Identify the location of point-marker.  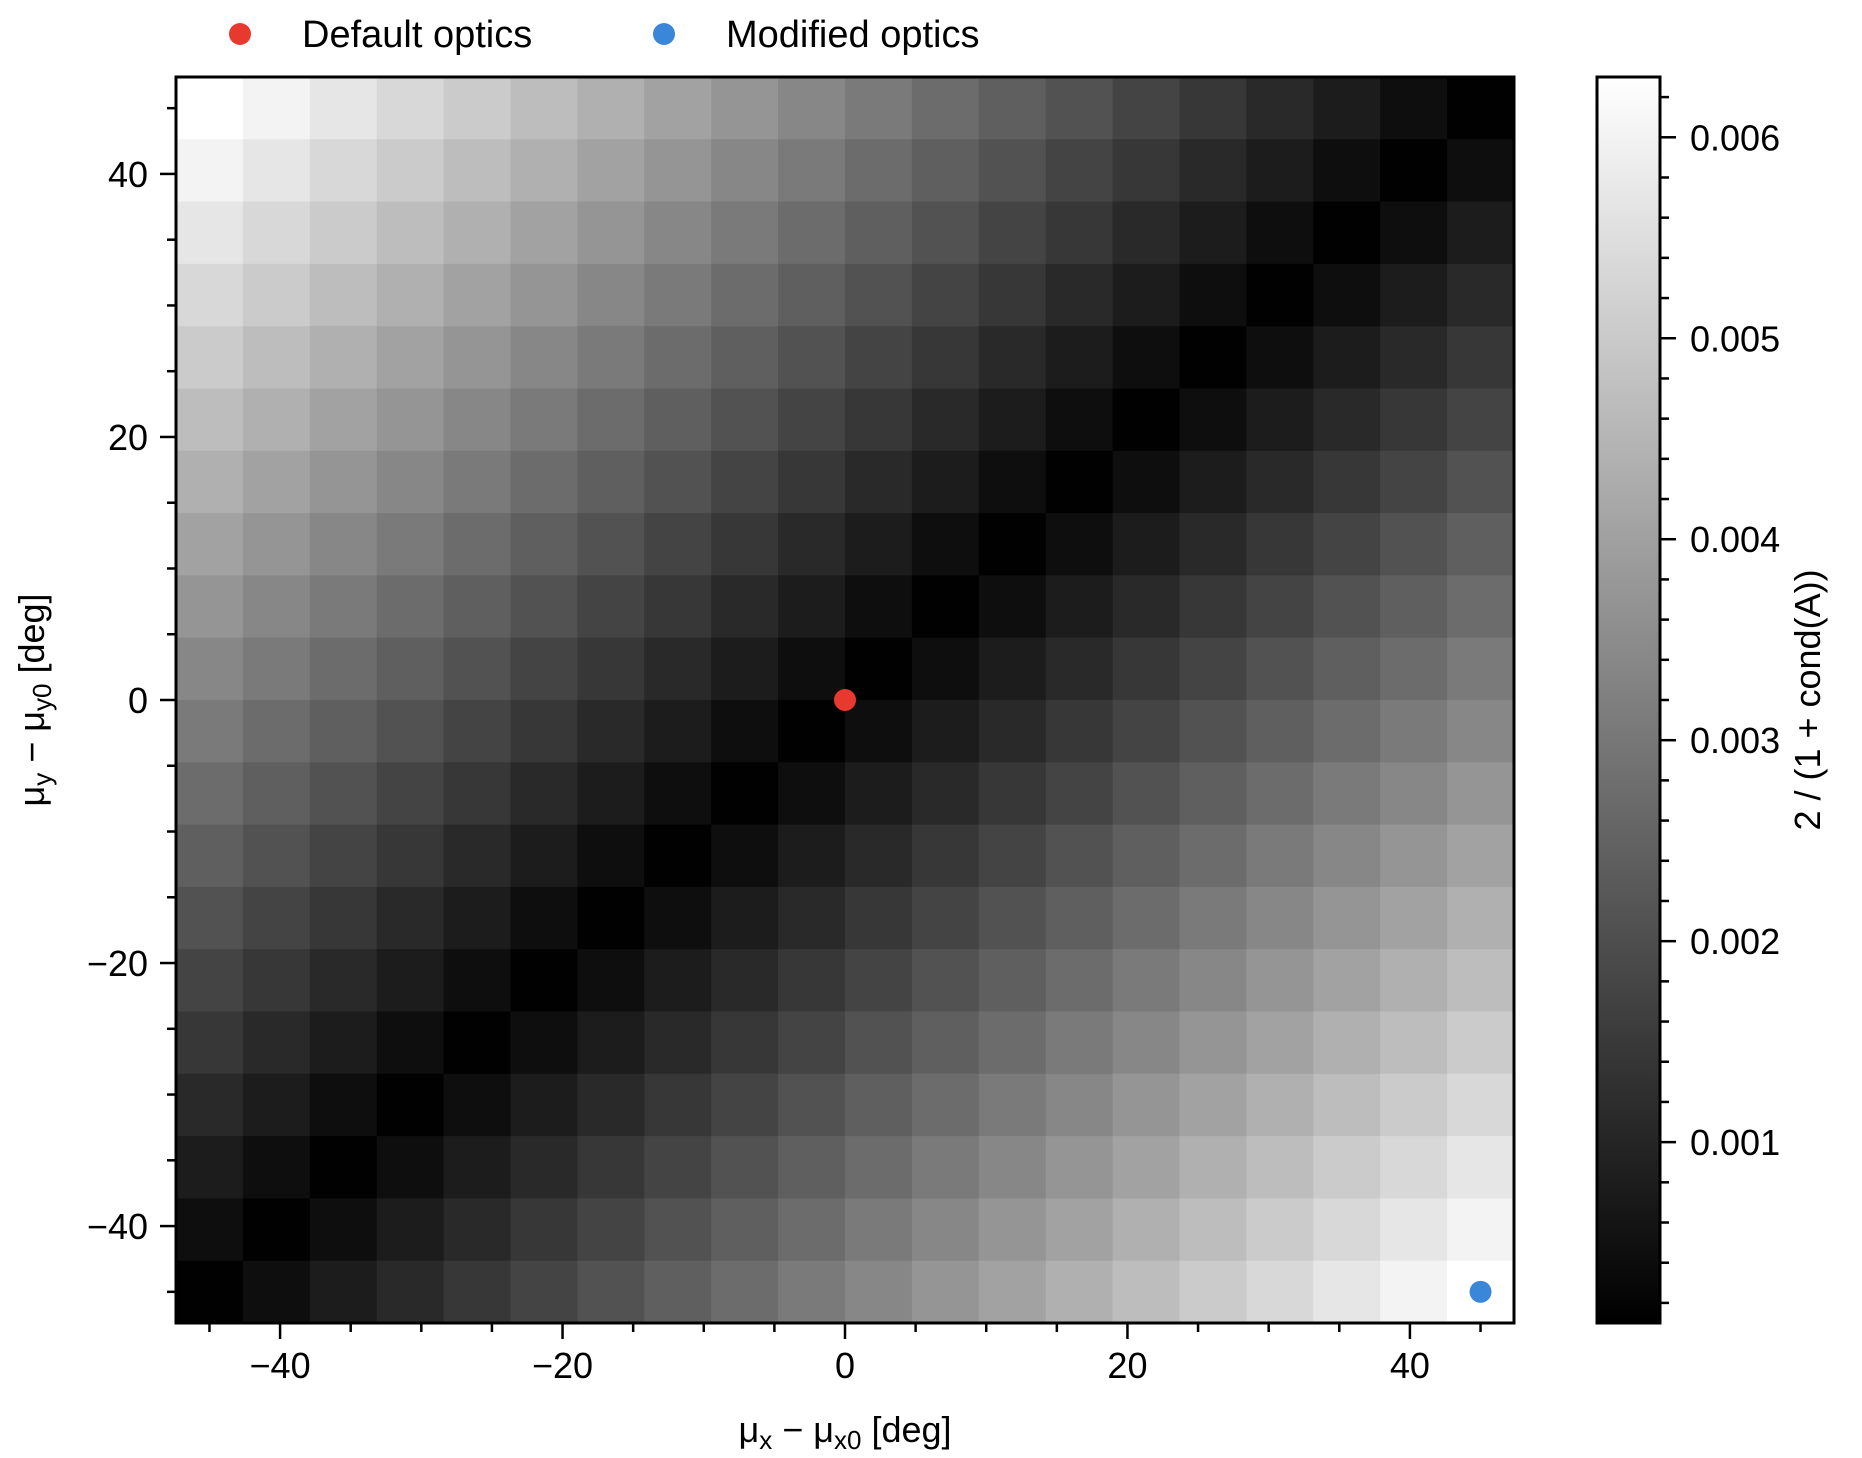
(845, 700).